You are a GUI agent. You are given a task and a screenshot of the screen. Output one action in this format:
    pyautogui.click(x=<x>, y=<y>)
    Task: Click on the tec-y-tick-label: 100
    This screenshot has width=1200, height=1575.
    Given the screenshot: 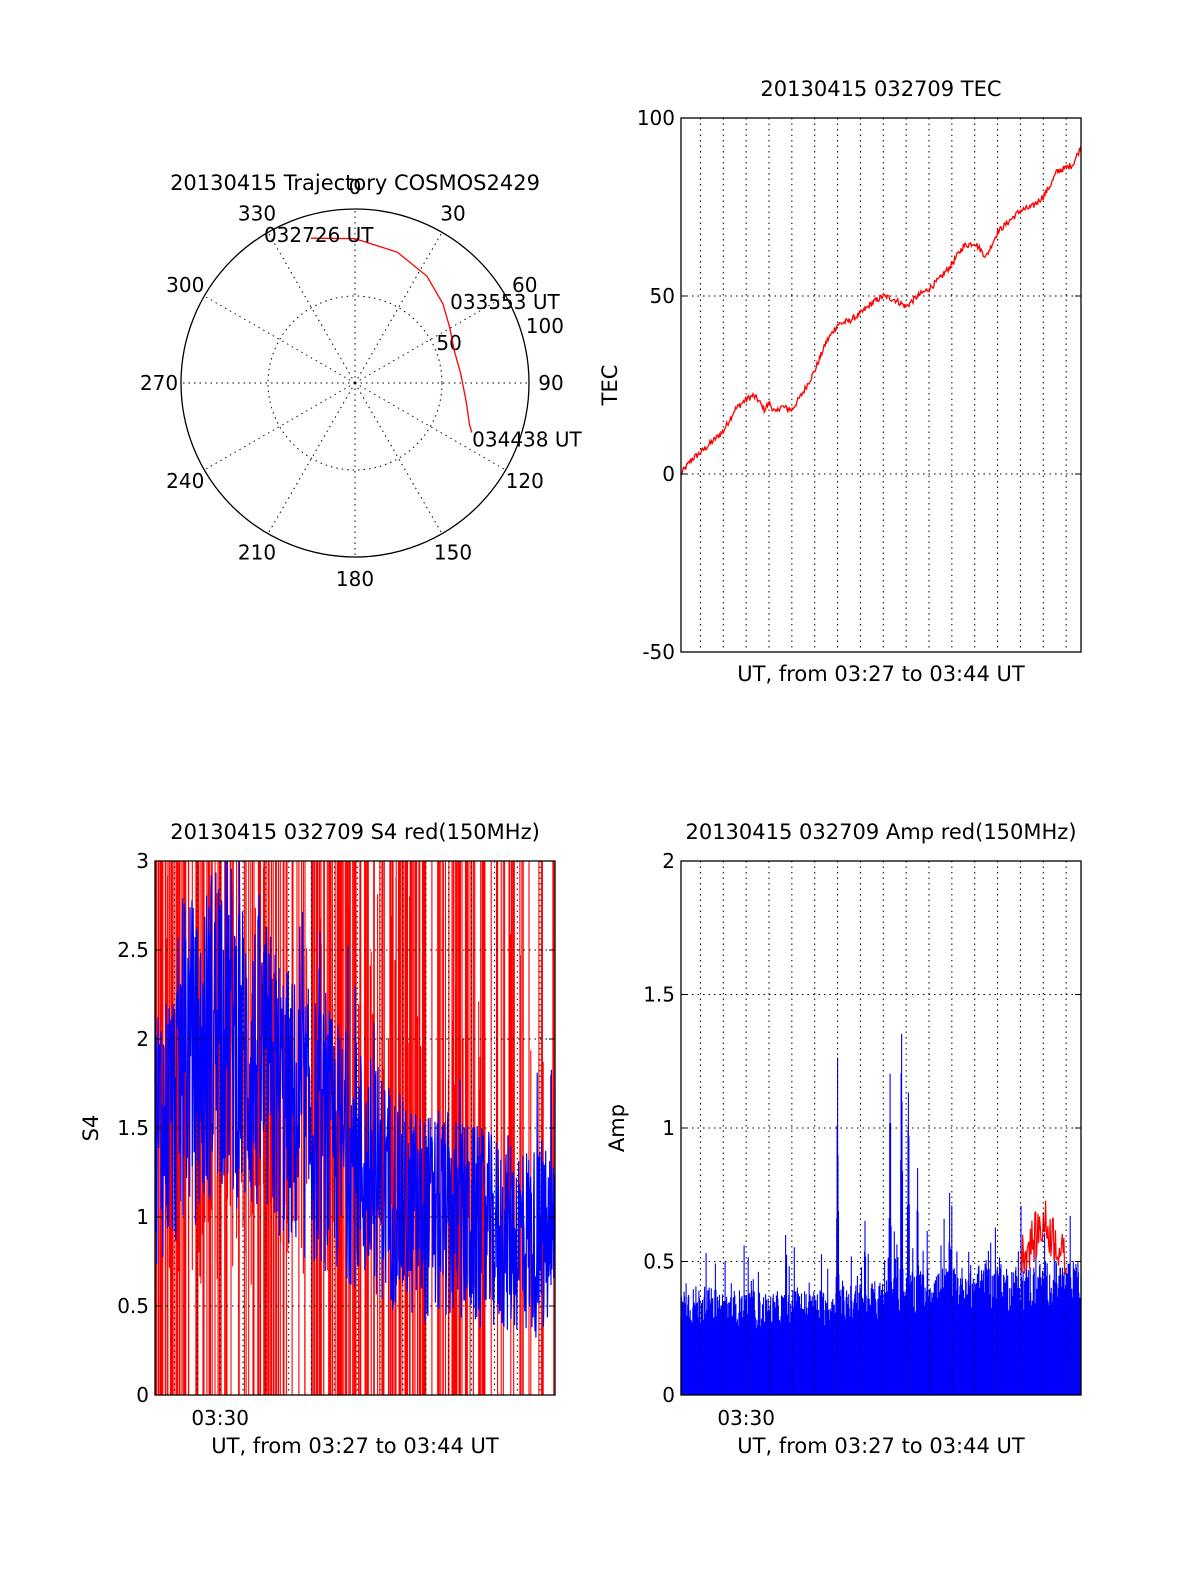 What is the action you would take?
    pyautogui.click(x=656, y=118)
    